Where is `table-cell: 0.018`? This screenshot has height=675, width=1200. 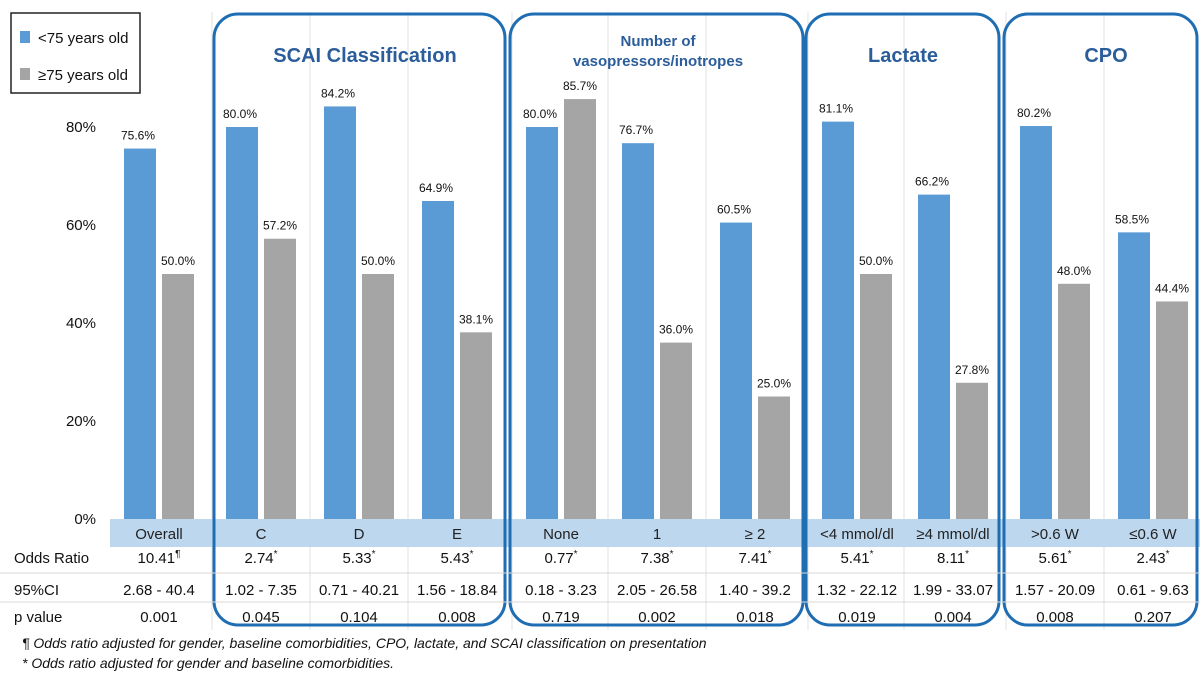
table-cell: 0.018 is located at coordinates (755, 617).